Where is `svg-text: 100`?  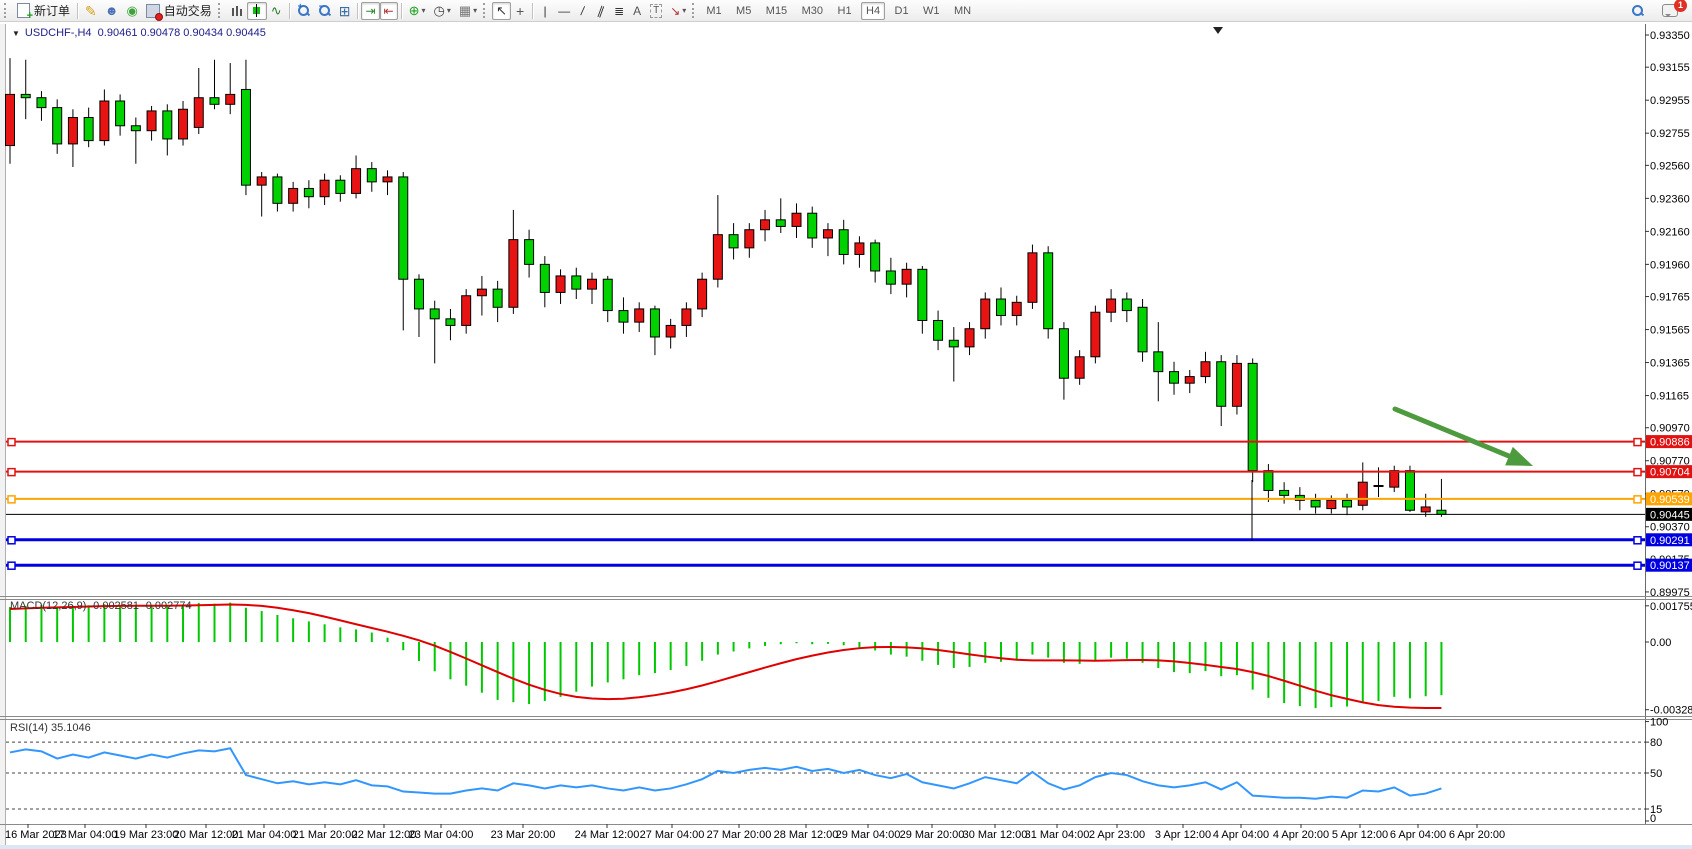 svg-text: 100 is located at coordinates (1659, 723).